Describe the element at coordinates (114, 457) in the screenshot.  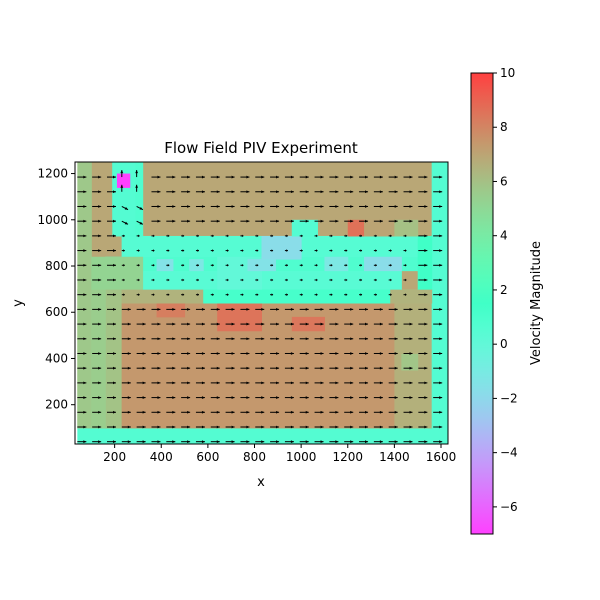
I see `x-tick-label: 200` at that location.